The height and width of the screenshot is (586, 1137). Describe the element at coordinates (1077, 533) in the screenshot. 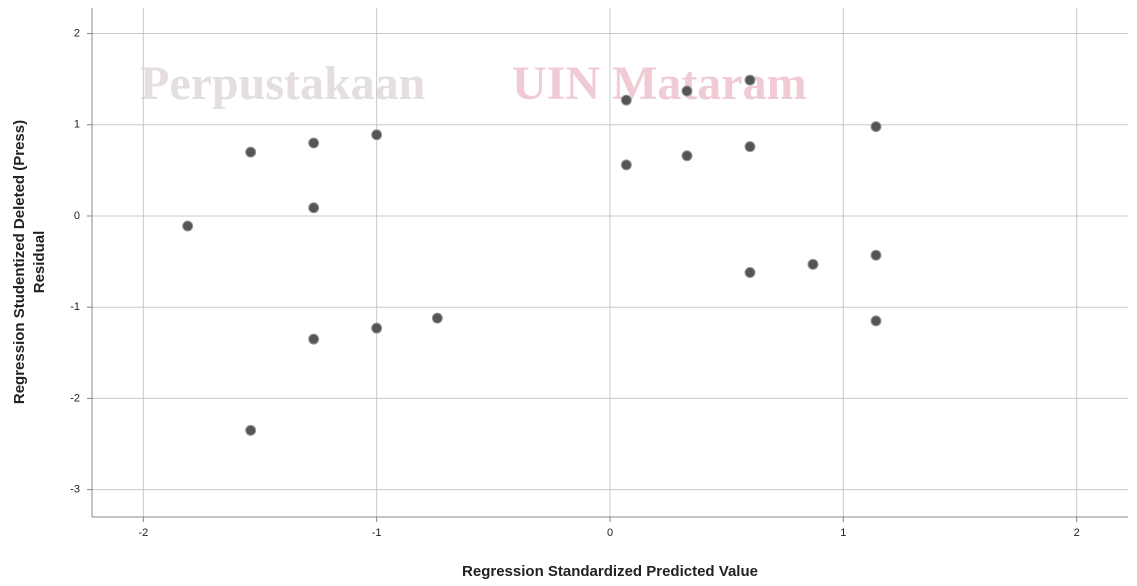

I see `x-tick-label: 2` at that location.